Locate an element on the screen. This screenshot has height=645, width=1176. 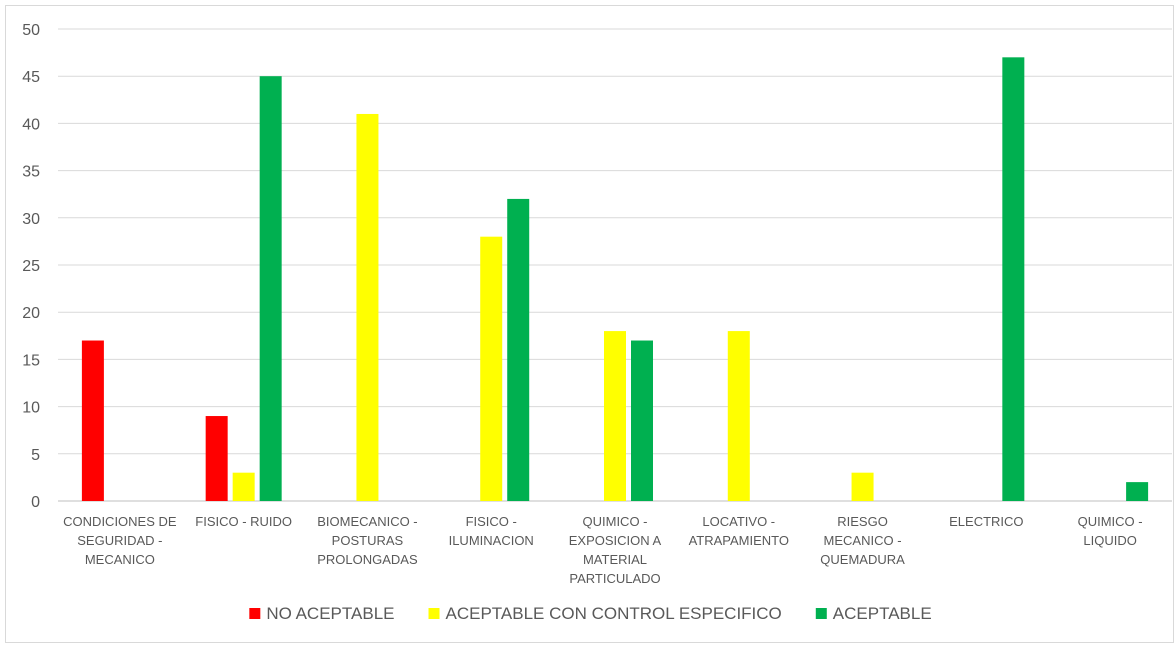
legend-item: ACEPTABLE CON CONTROL ESPECIFICO is located at coordinates (605, 613).